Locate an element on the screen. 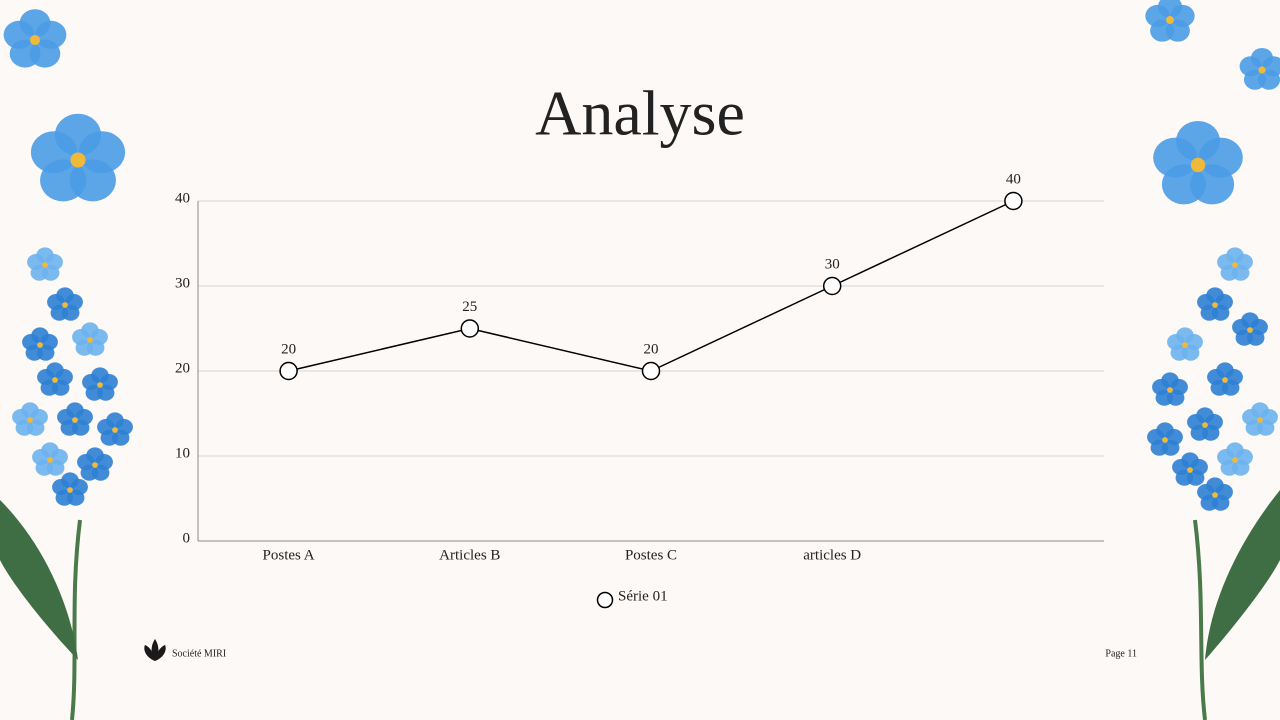  y-tick-label: 30 is located at coordinates (182, 283).